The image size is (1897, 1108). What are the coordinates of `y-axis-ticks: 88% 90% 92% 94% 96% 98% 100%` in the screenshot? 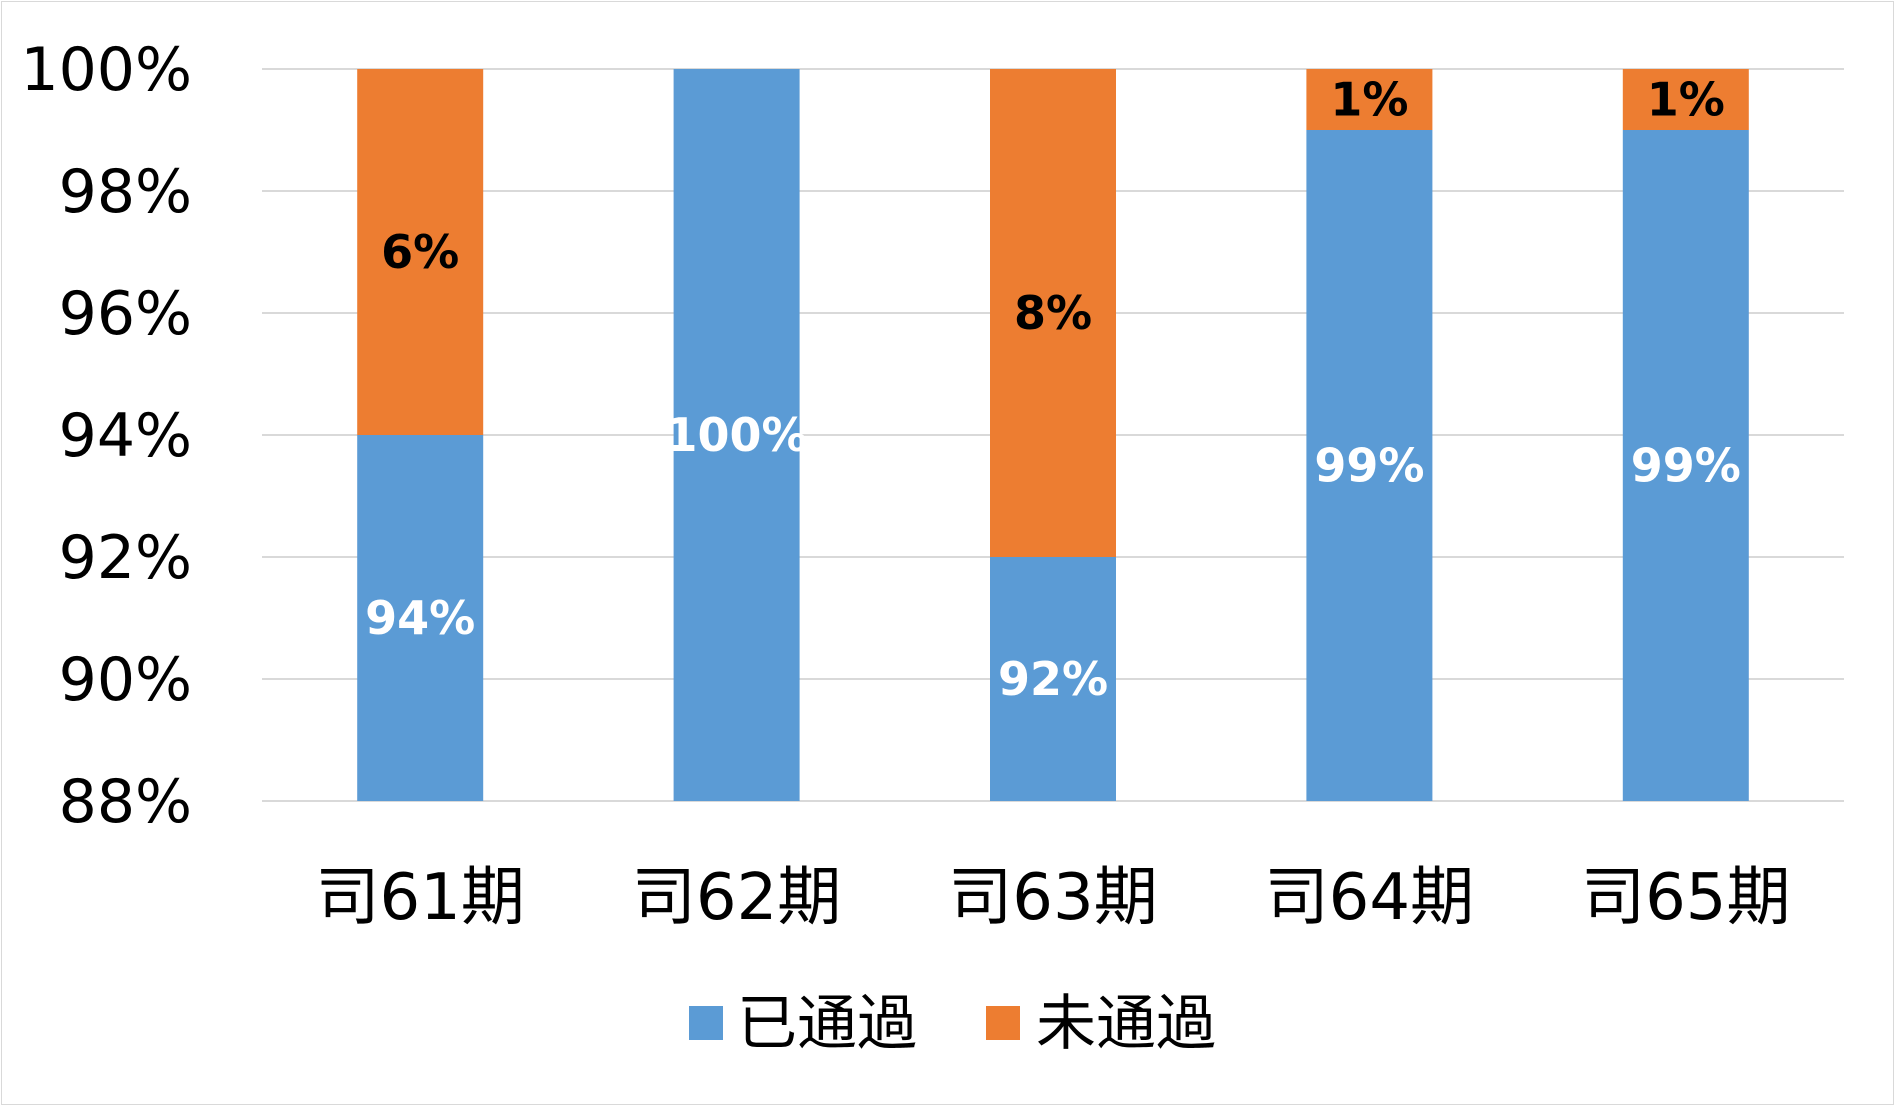 It's located at (106, 436).